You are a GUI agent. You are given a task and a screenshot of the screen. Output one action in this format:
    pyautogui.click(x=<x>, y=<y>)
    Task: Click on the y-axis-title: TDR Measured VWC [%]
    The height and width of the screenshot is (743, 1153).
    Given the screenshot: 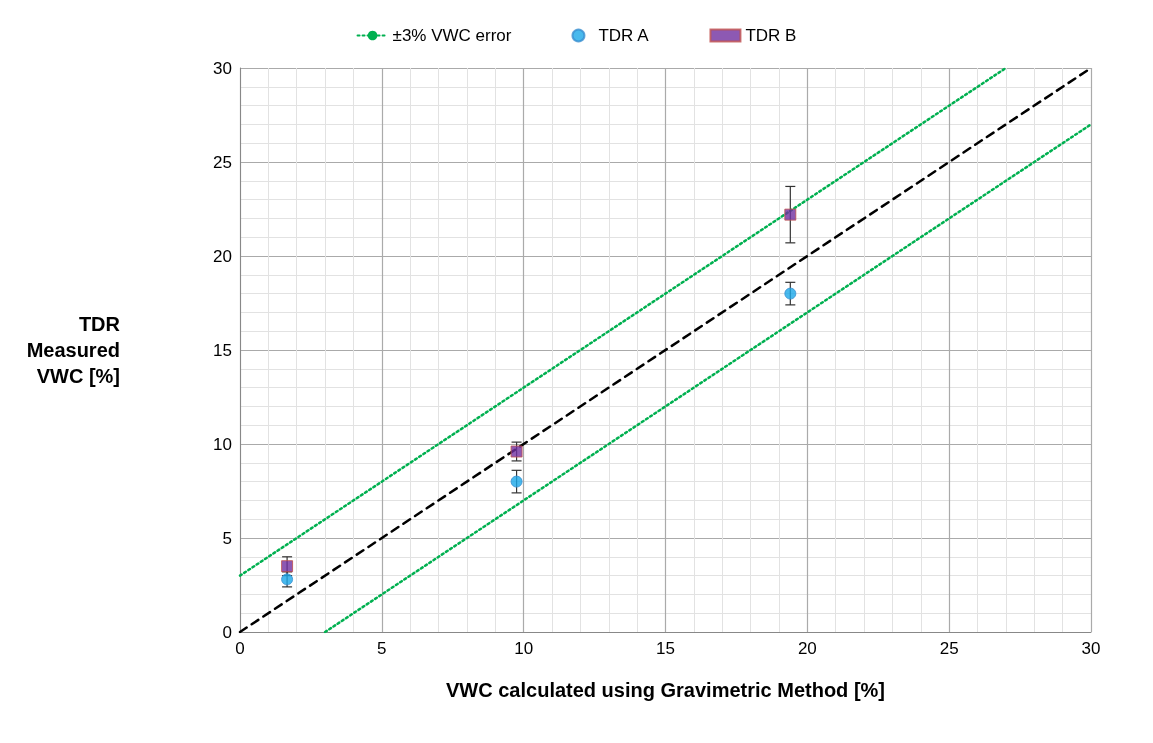 What is the action you would take?
    pyautogui.click(x=73, y=350)
    